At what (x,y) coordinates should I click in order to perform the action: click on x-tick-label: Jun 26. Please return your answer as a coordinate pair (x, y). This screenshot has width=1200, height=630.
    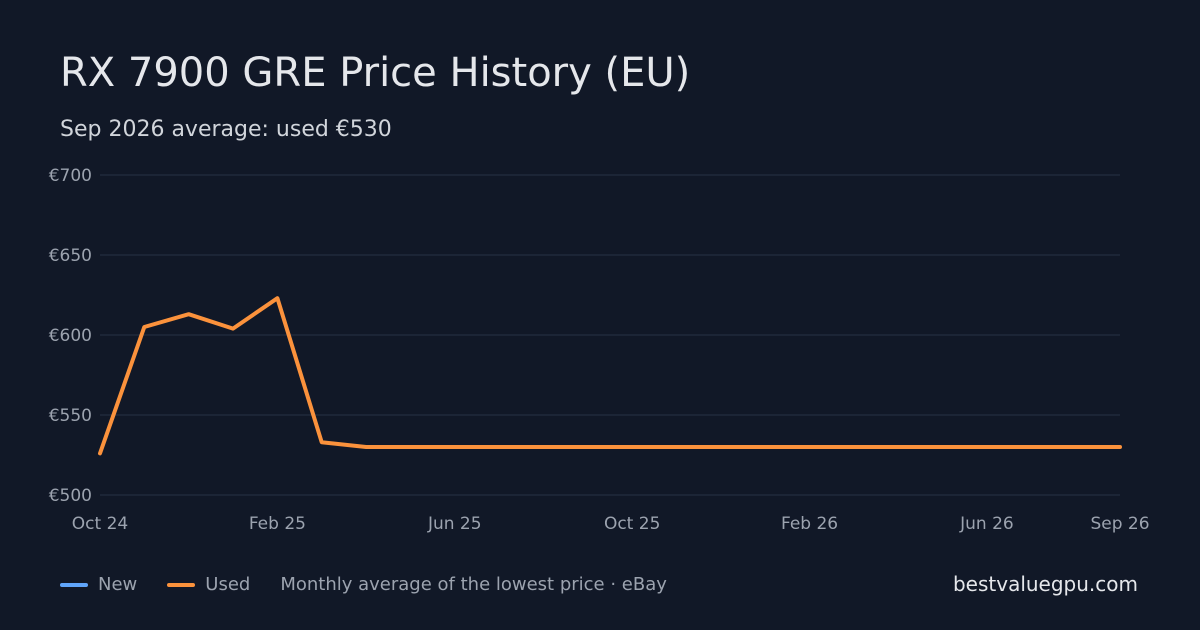
    Looking at the image, I should click on (986, 524).